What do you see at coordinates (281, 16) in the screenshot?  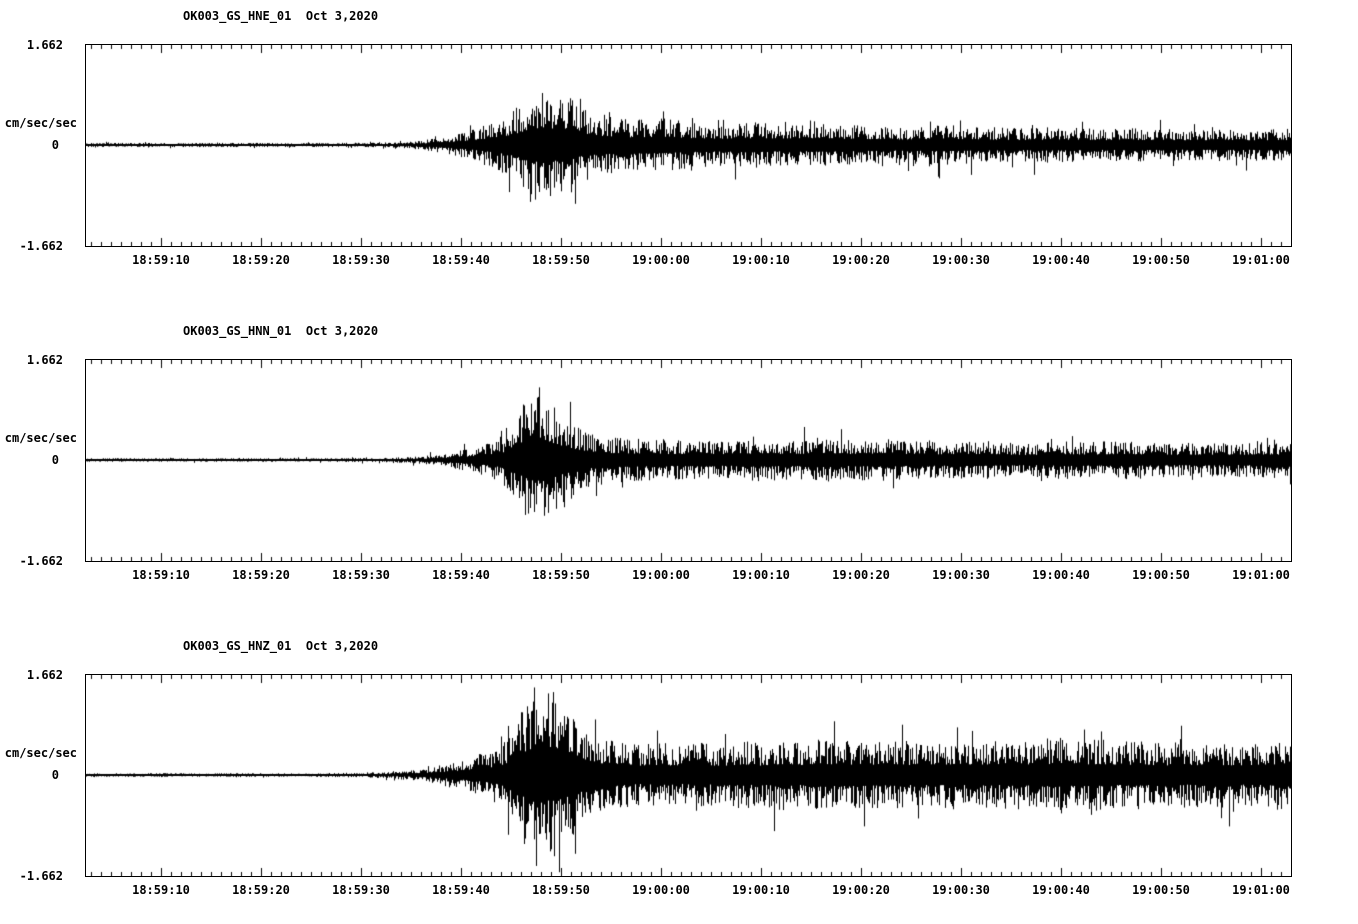 I see `panel-title: OK003_GS_HNE_01 Oct 3,2020` at bounding box center [281, 16].